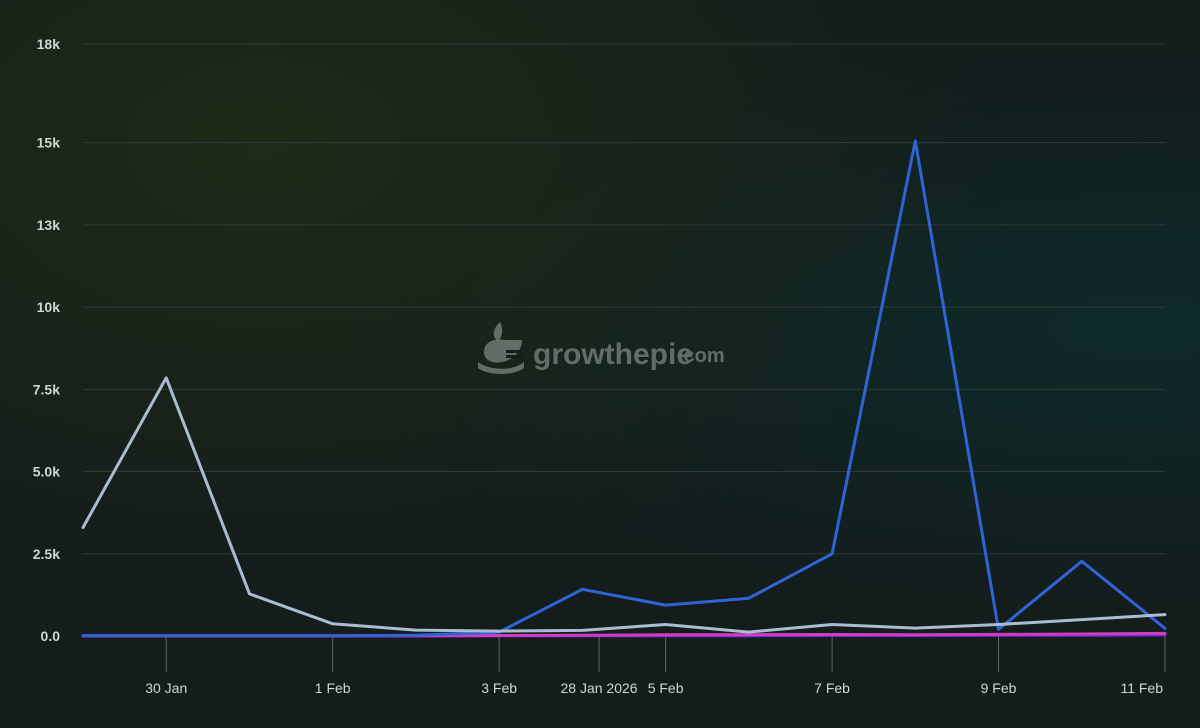 Image resolution: width=1200 pixels, height=728 pixels. I want to click on x-tick-label: 7 Feb, so click(832, 688).